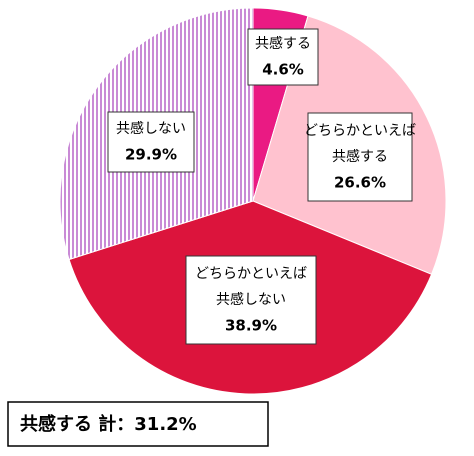 The width and height of the screenshot is (474, 456). What do you see at coordinates (360, 183) in the screenshot?
I see `value-label: 26.6%` at bounding box center [360, 183].